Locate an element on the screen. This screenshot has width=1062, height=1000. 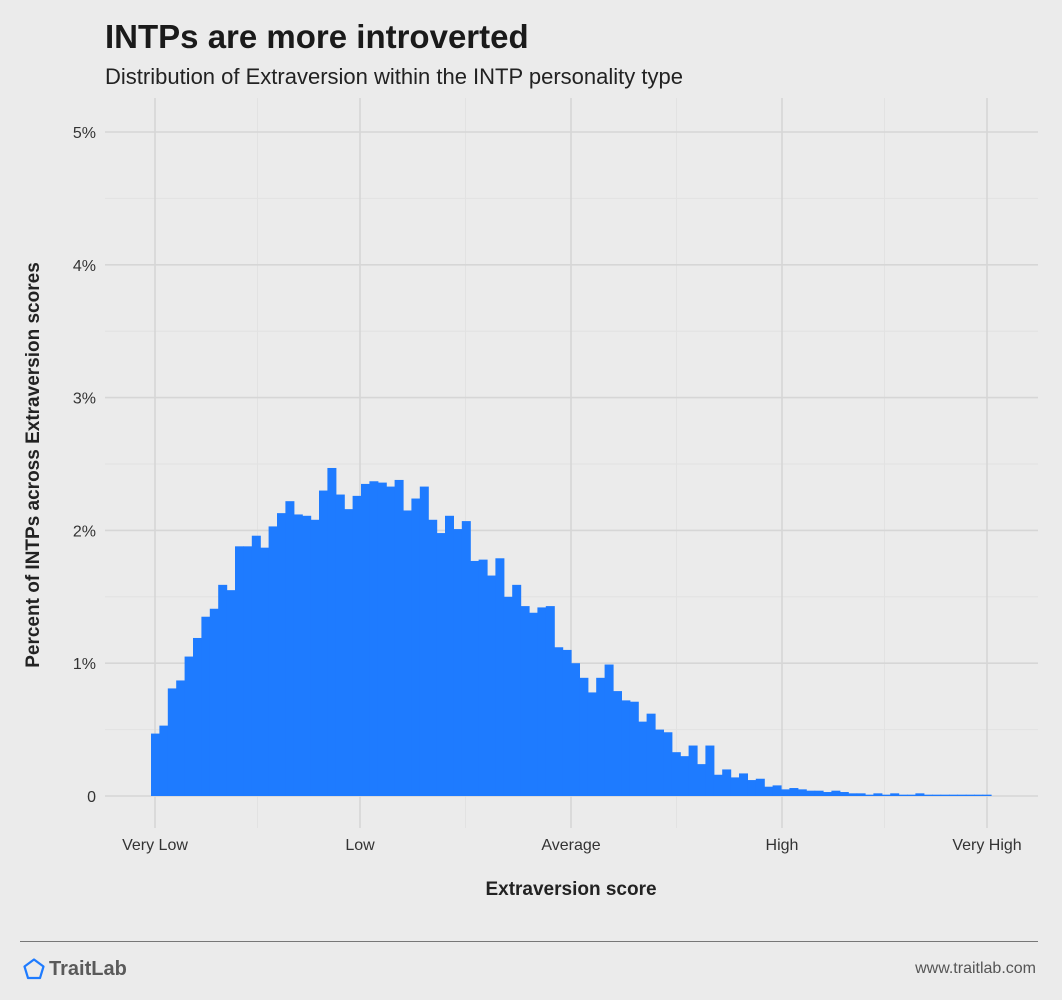
footer-divider is located at coordinates (529, 941).